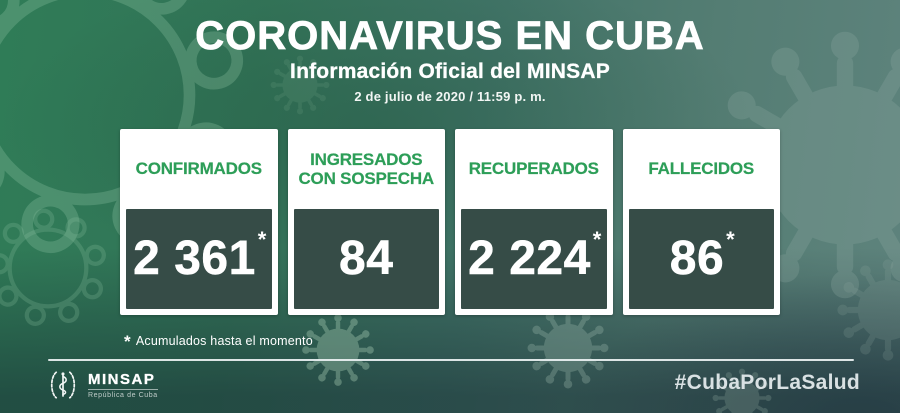 Image resolution: width=900 pixels, height=413 pixels. Describe the element at coordinates (529, 258) in the screenshot. I see `stat-value: 2 224` at that location.